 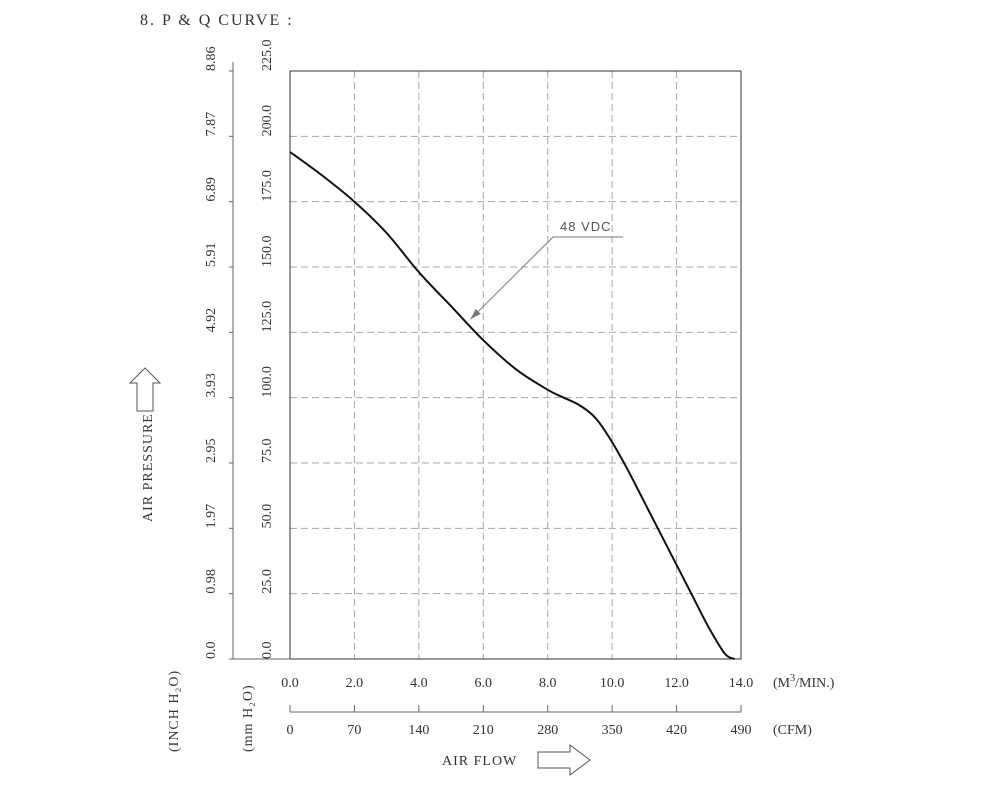 What do you see at coordinates (217, 20) in the screenshot?
I see `figure-title: 8. P & Q CURVE :` at bounding box center [217, 20].